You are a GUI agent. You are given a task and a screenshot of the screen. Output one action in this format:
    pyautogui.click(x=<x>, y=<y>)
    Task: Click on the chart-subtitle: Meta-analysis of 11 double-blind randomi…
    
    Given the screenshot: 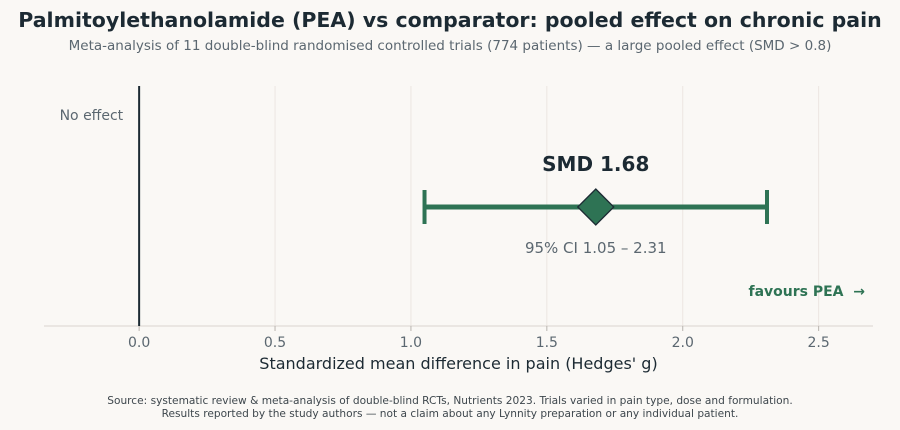 What is the action you would take?
    pyautogui.click(x=450, y=46)
    